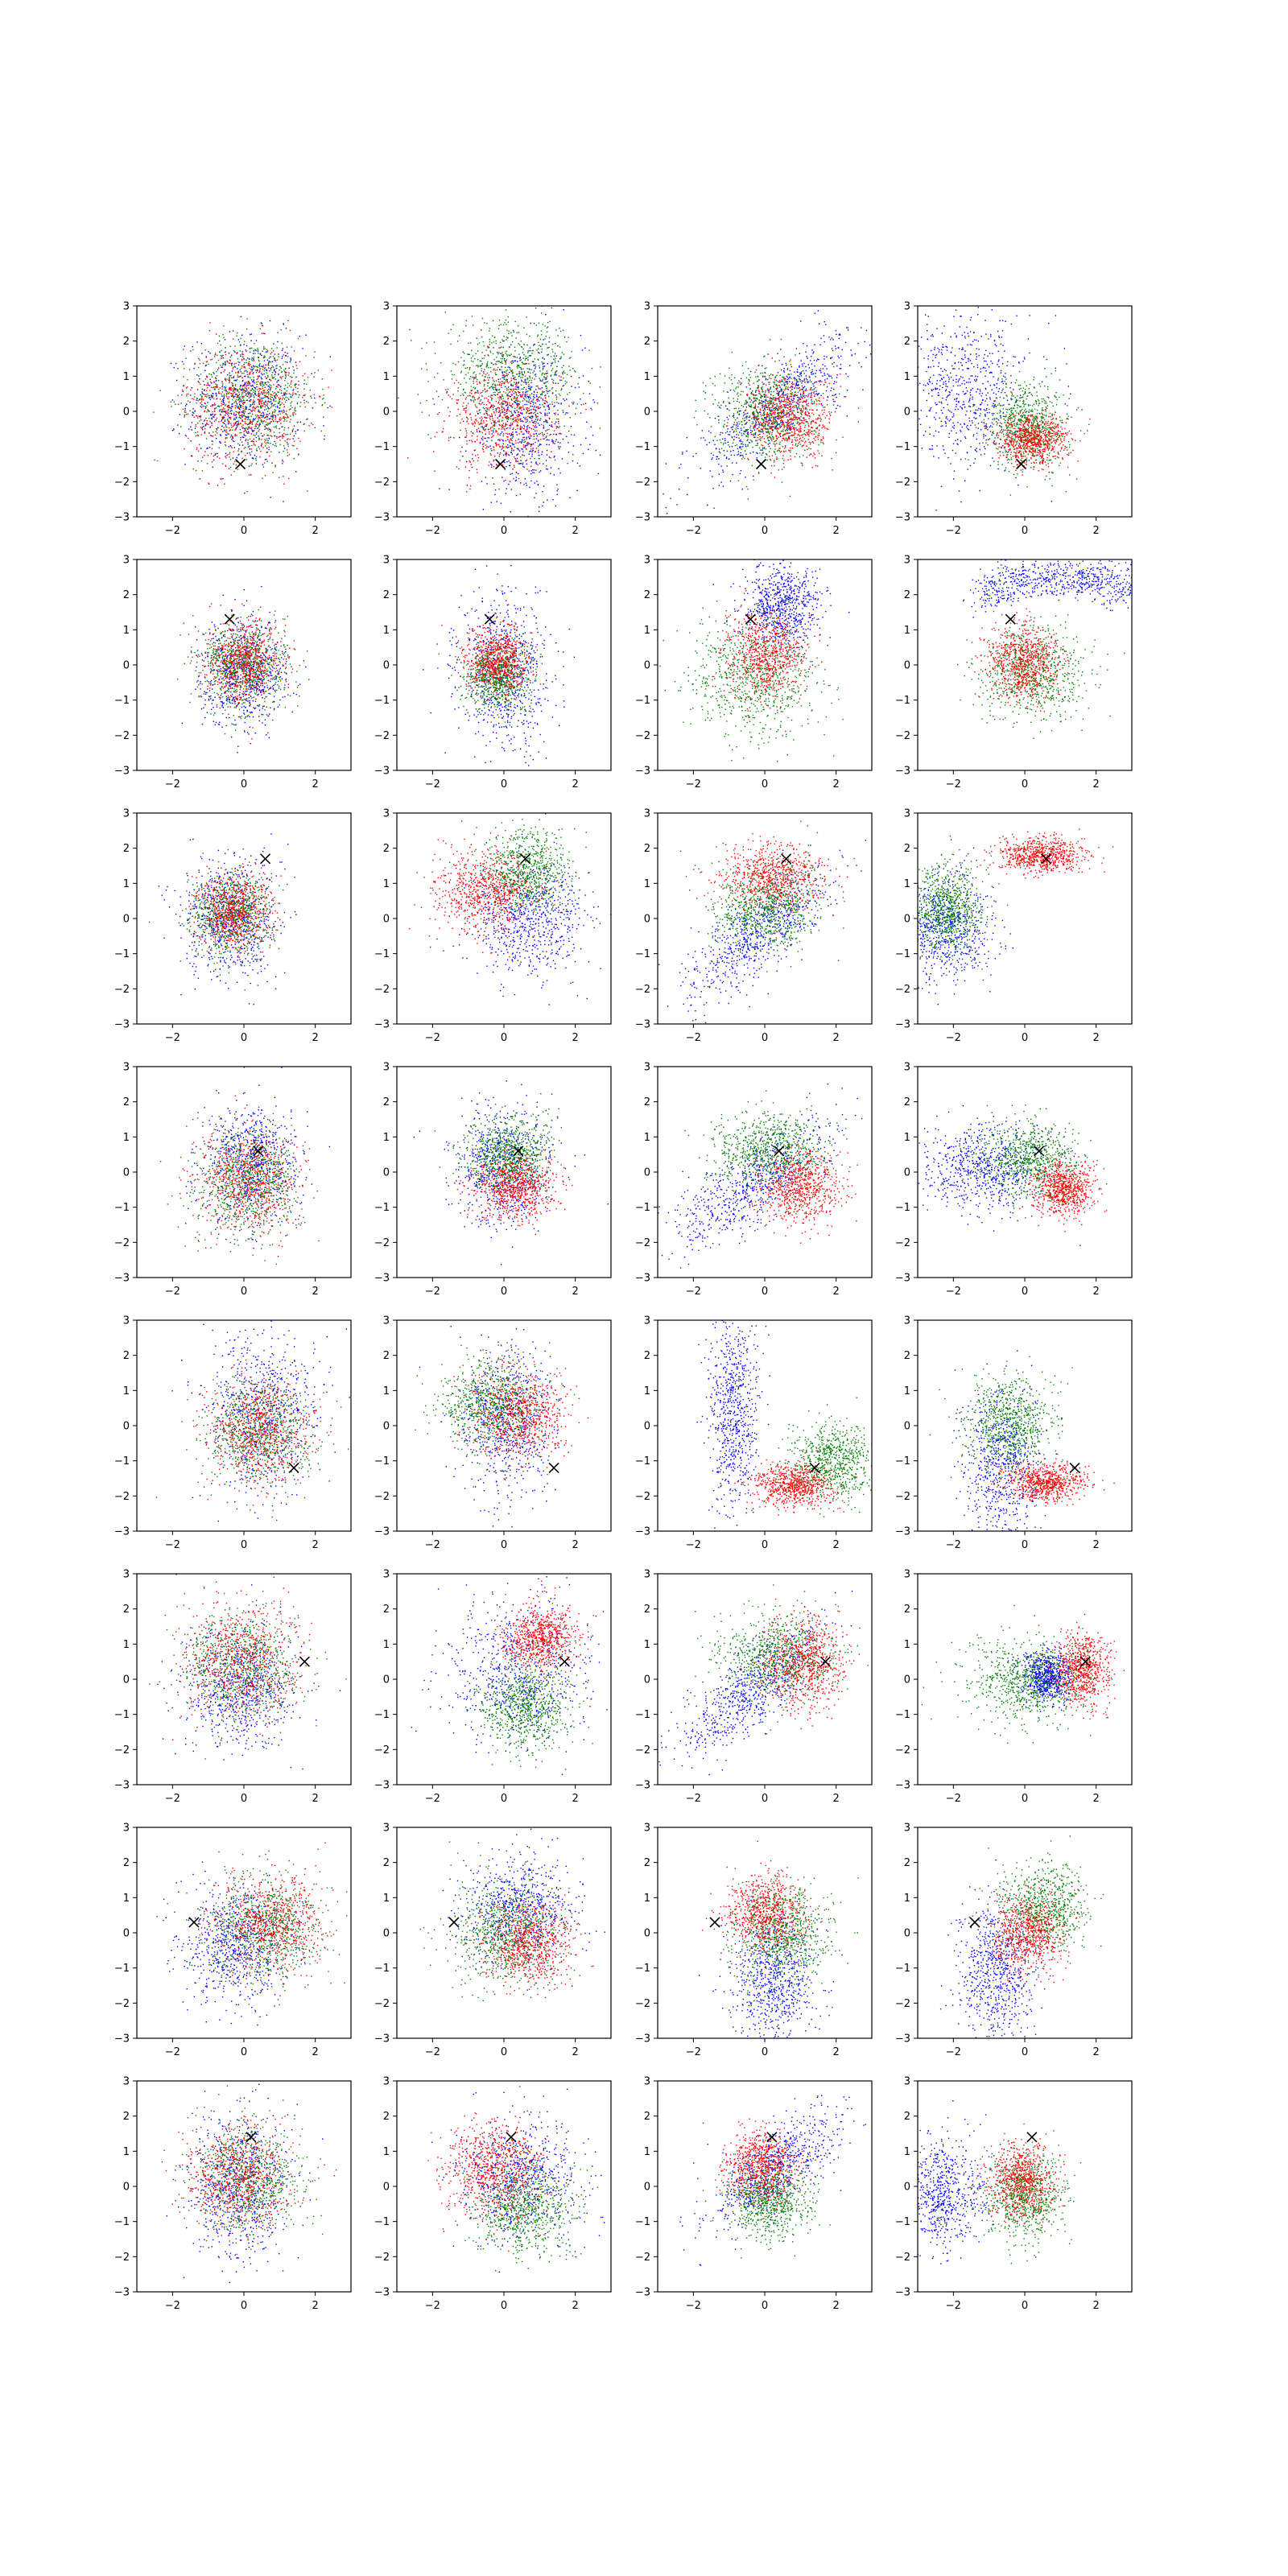 Image resolution: width=1288 pixels, height=2576 pixels. Describe the element at coordinates (172, 531) in the screenshot. I see `x-tick-label: −2` at that location.